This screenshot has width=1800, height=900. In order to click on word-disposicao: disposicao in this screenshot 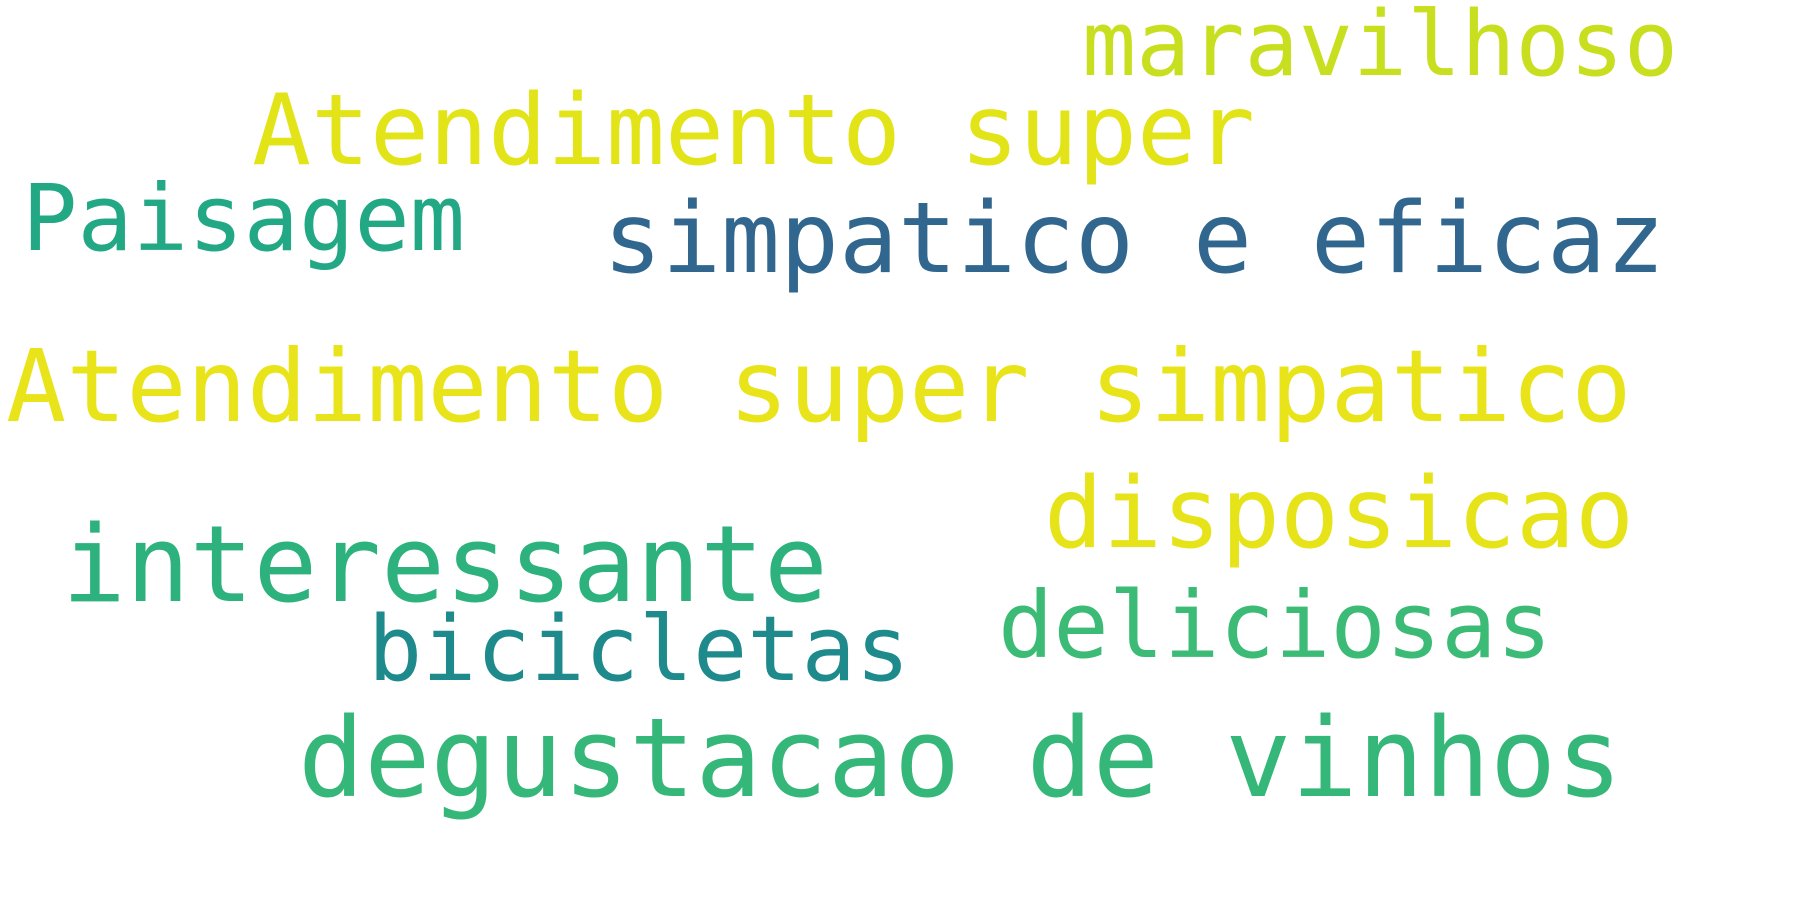, I will do `click(1339, 514)`.